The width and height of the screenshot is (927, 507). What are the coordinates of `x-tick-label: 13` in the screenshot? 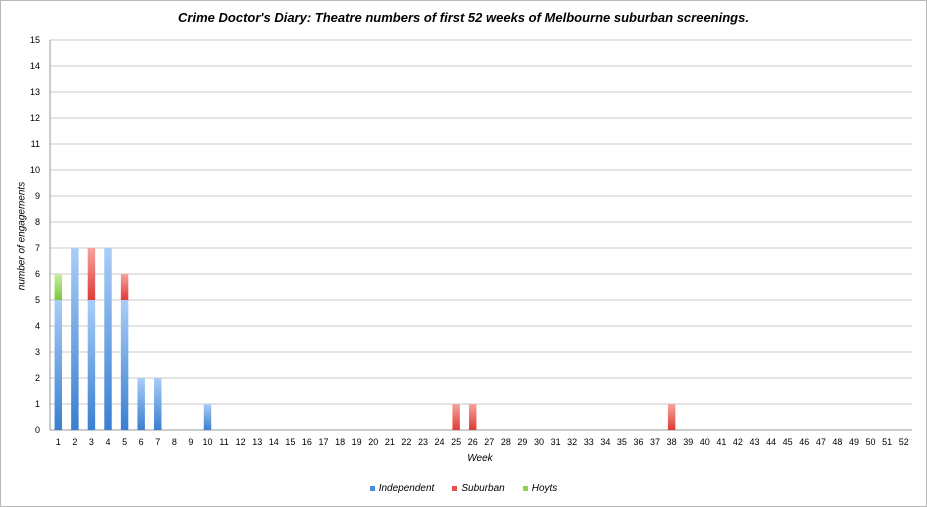 It's located at (257, 442).